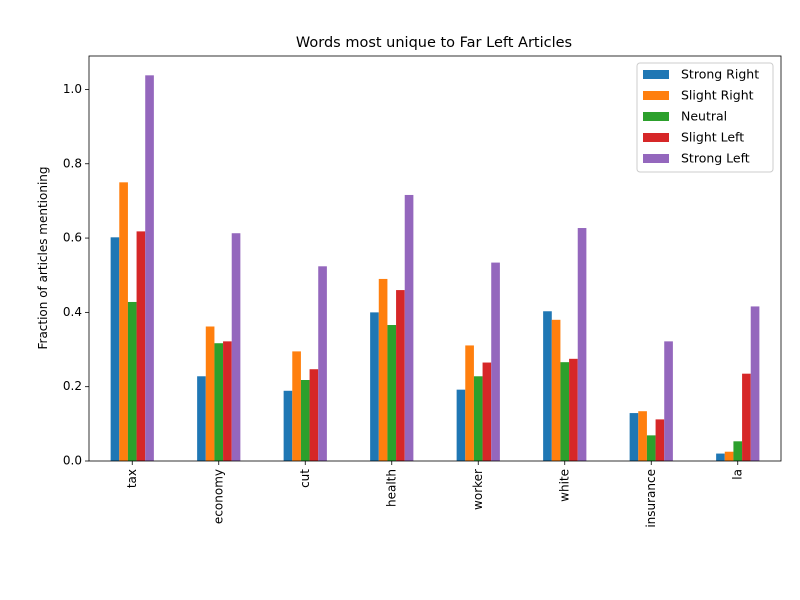 The height and width of the screenshot is (600, 800). I want to click on bar-health-neutral, so click(392, 393).